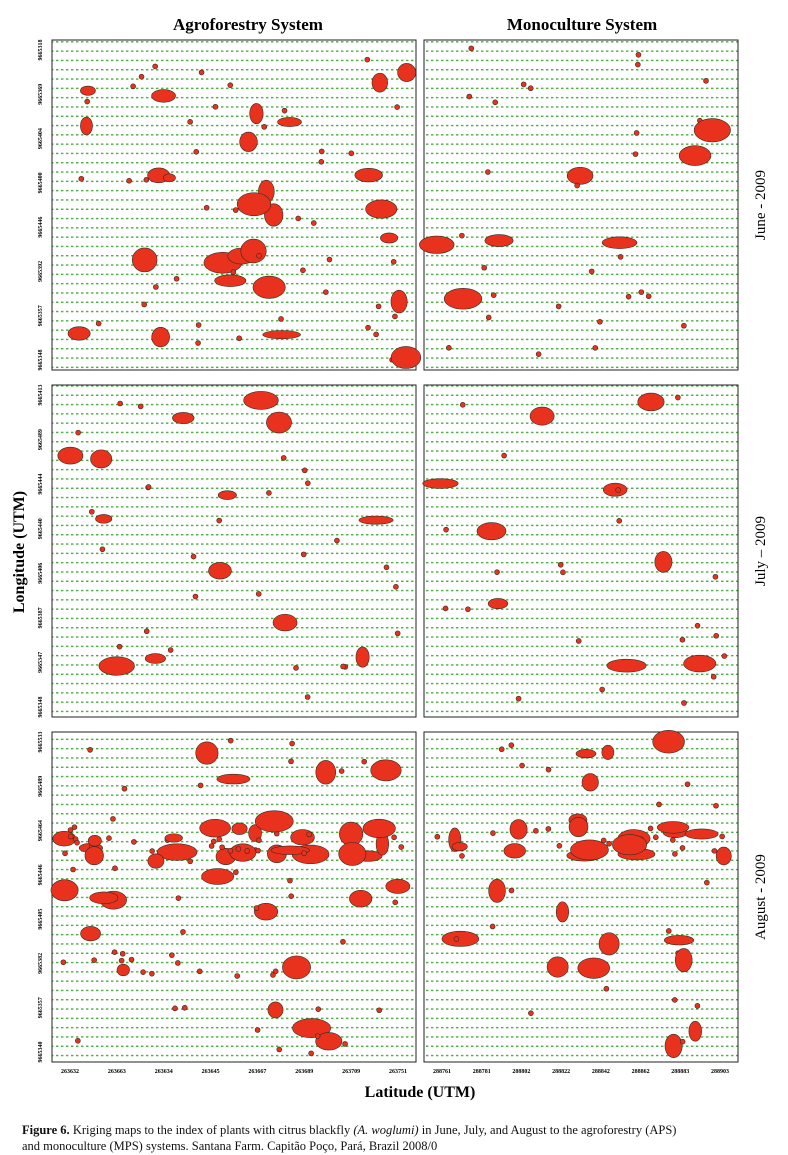  Describe the element at coordinates (41, 1052) in the screenshot. I see `y-tick-label: 9665340` at that location.